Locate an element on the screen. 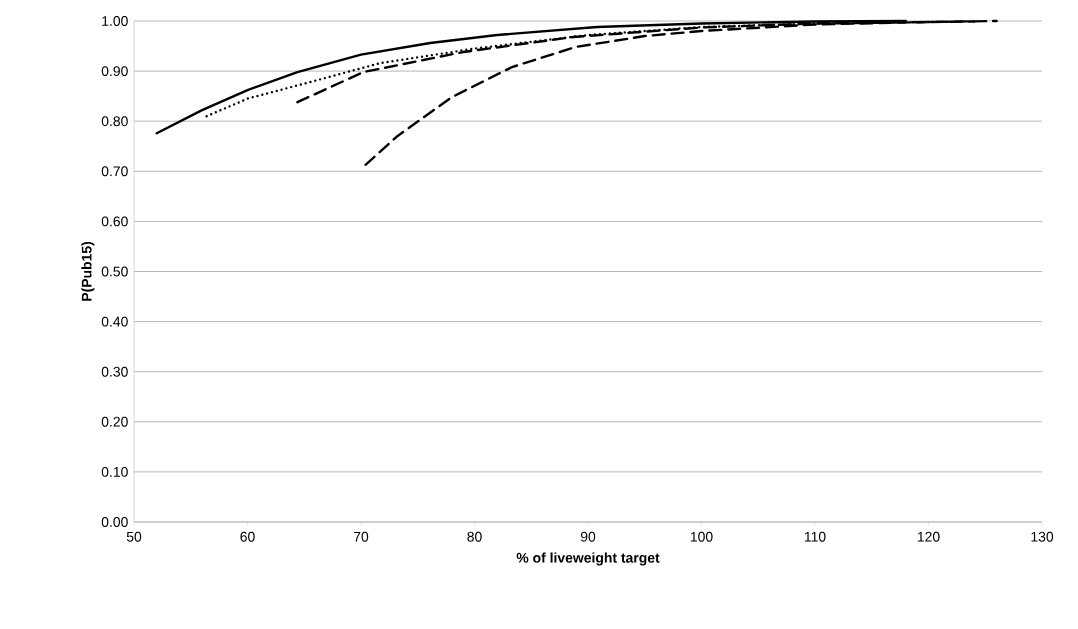 This screenshot has width=1078, height=629. y-axis-title: P(Pub15) is located at coordinates (88, 271).